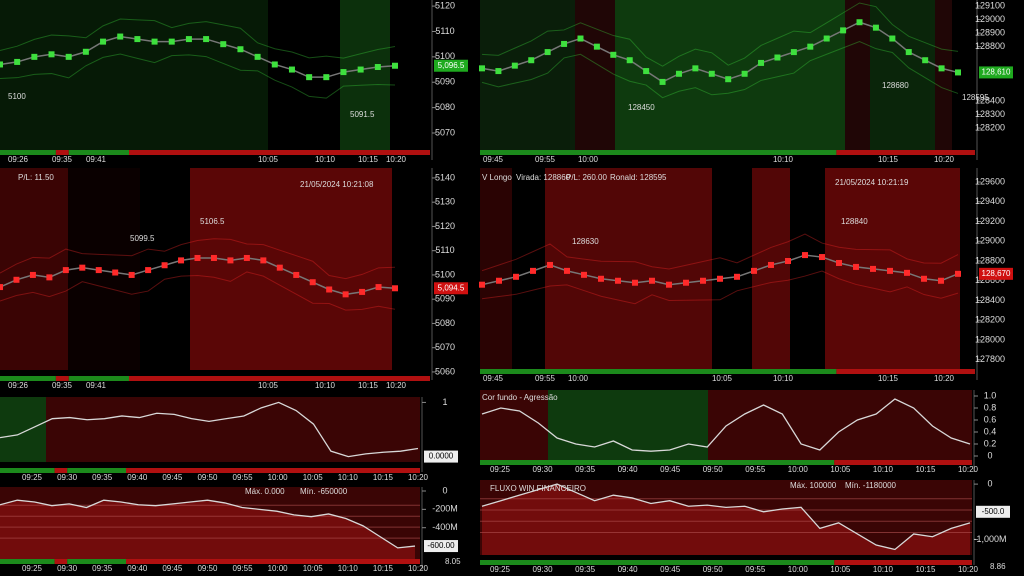 This screenshot has height=576, width=1024. What do you see at coordinates (990, 127) in the screenshot?
I see `y-tick-label: 128200` at bounding box center [990, 127].